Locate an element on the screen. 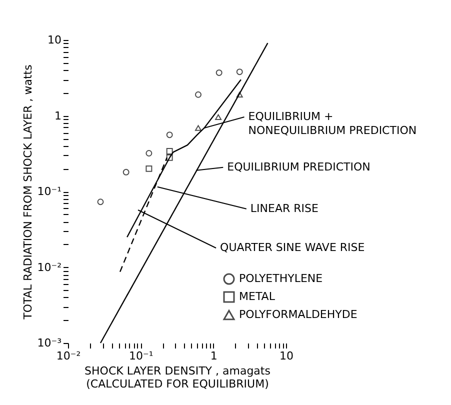 The width and height of the screenshot is (451, 405). legend-label: POLYETHYLENE is located at coordinates (281, 278).